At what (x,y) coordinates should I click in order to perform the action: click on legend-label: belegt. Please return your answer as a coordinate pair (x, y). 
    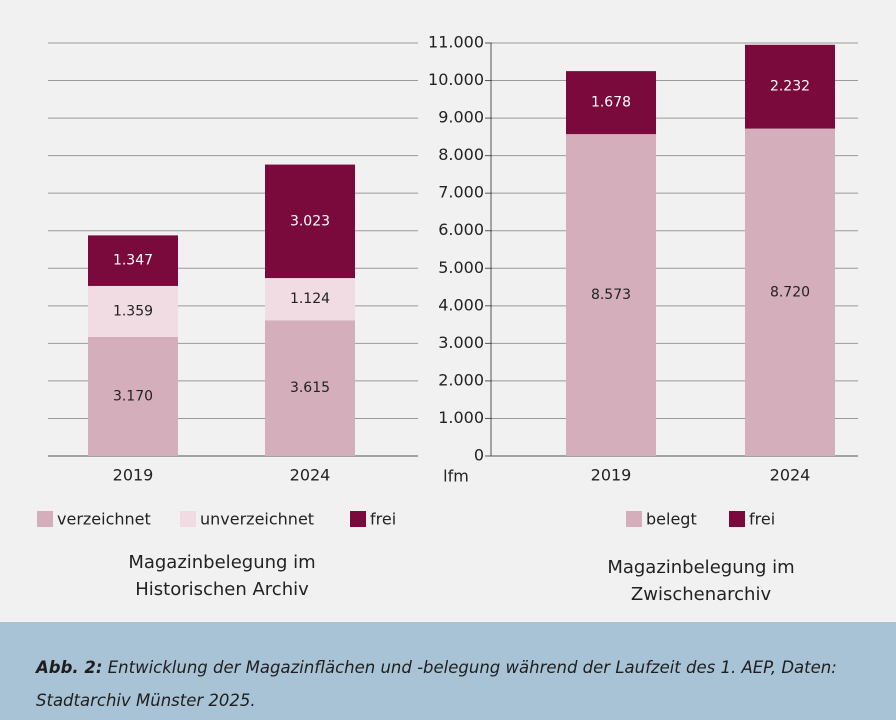
    Looking at the image, I should click on (671, 519).